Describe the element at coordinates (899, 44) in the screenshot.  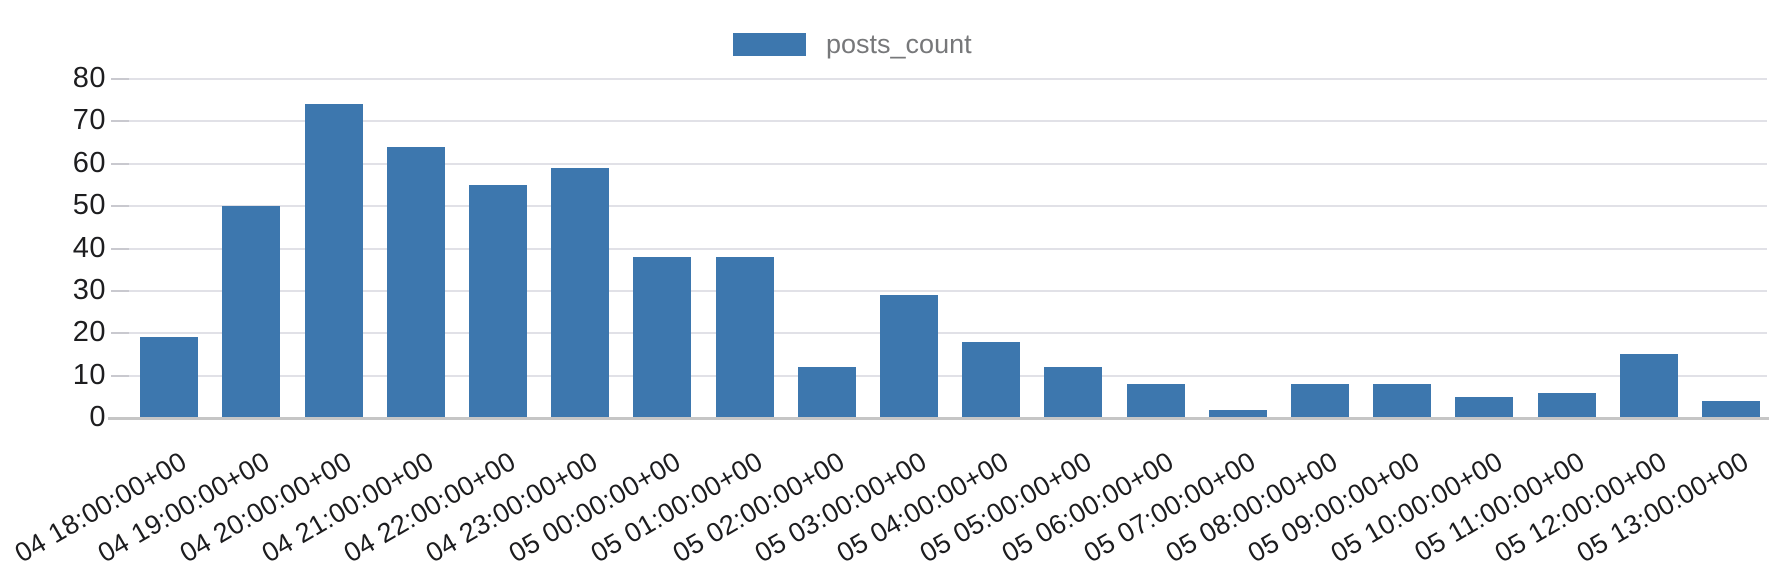
I see `legend-label: posts_count` at that location.